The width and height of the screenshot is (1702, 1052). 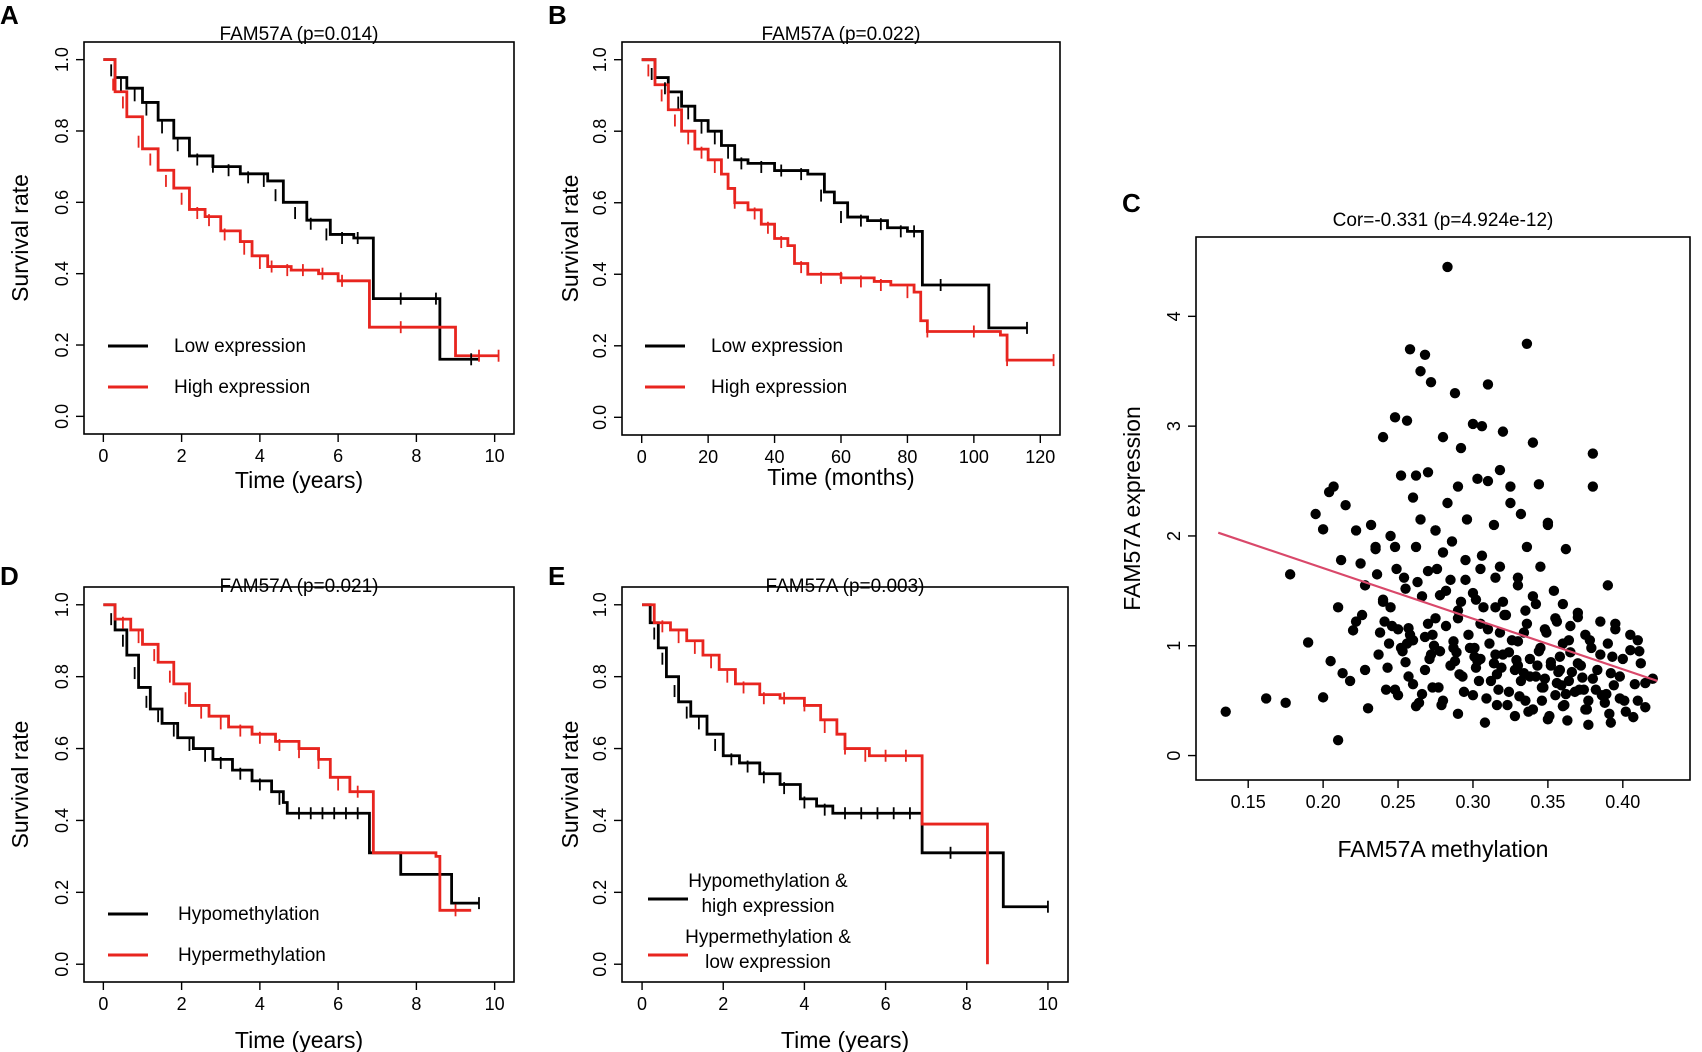 I want to click on regression-line, so click(x=1437, y=606).